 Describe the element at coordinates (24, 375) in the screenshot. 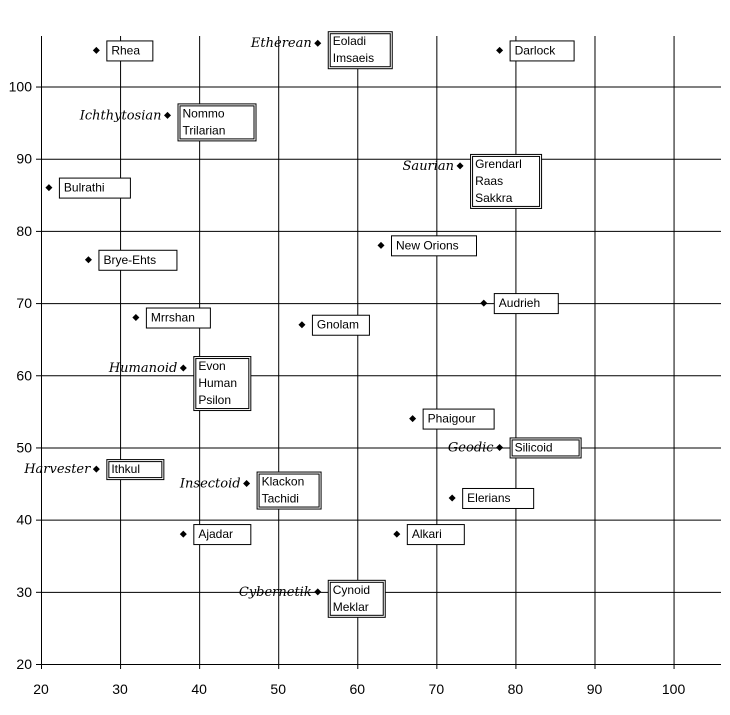

I see `y-tick-label-60: 60` at that location.